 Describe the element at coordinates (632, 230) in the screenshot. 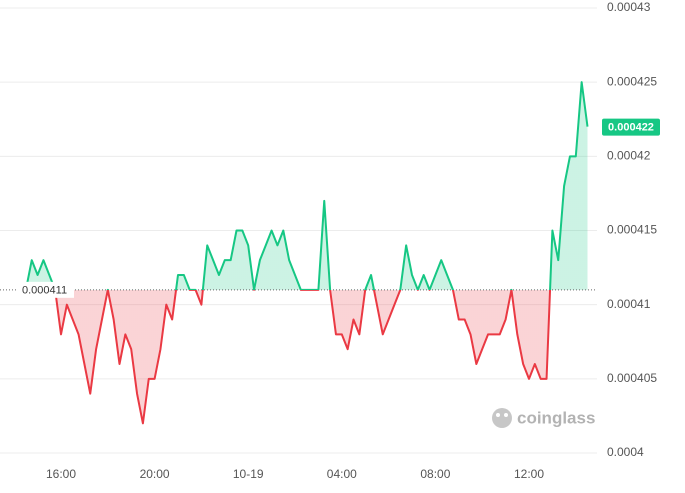

I see `y-tick-label: 0.000415` at that location.